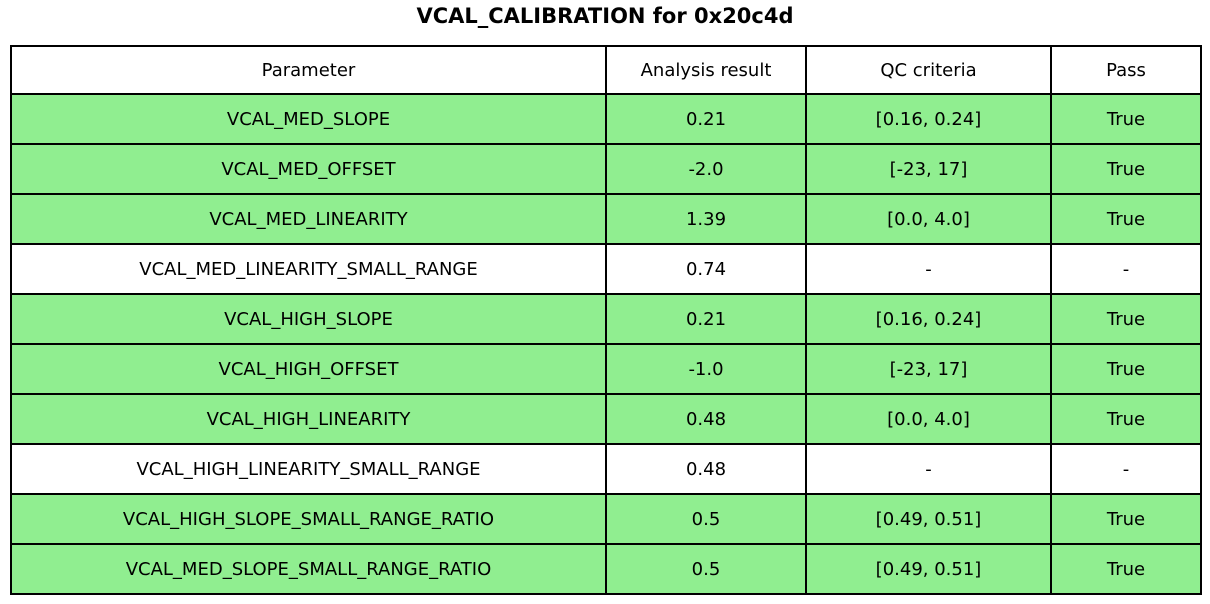 The height and width of the screenshot is (604, 1210). I want to click on cell-analysis-result: 1.39, so click(706, 219).